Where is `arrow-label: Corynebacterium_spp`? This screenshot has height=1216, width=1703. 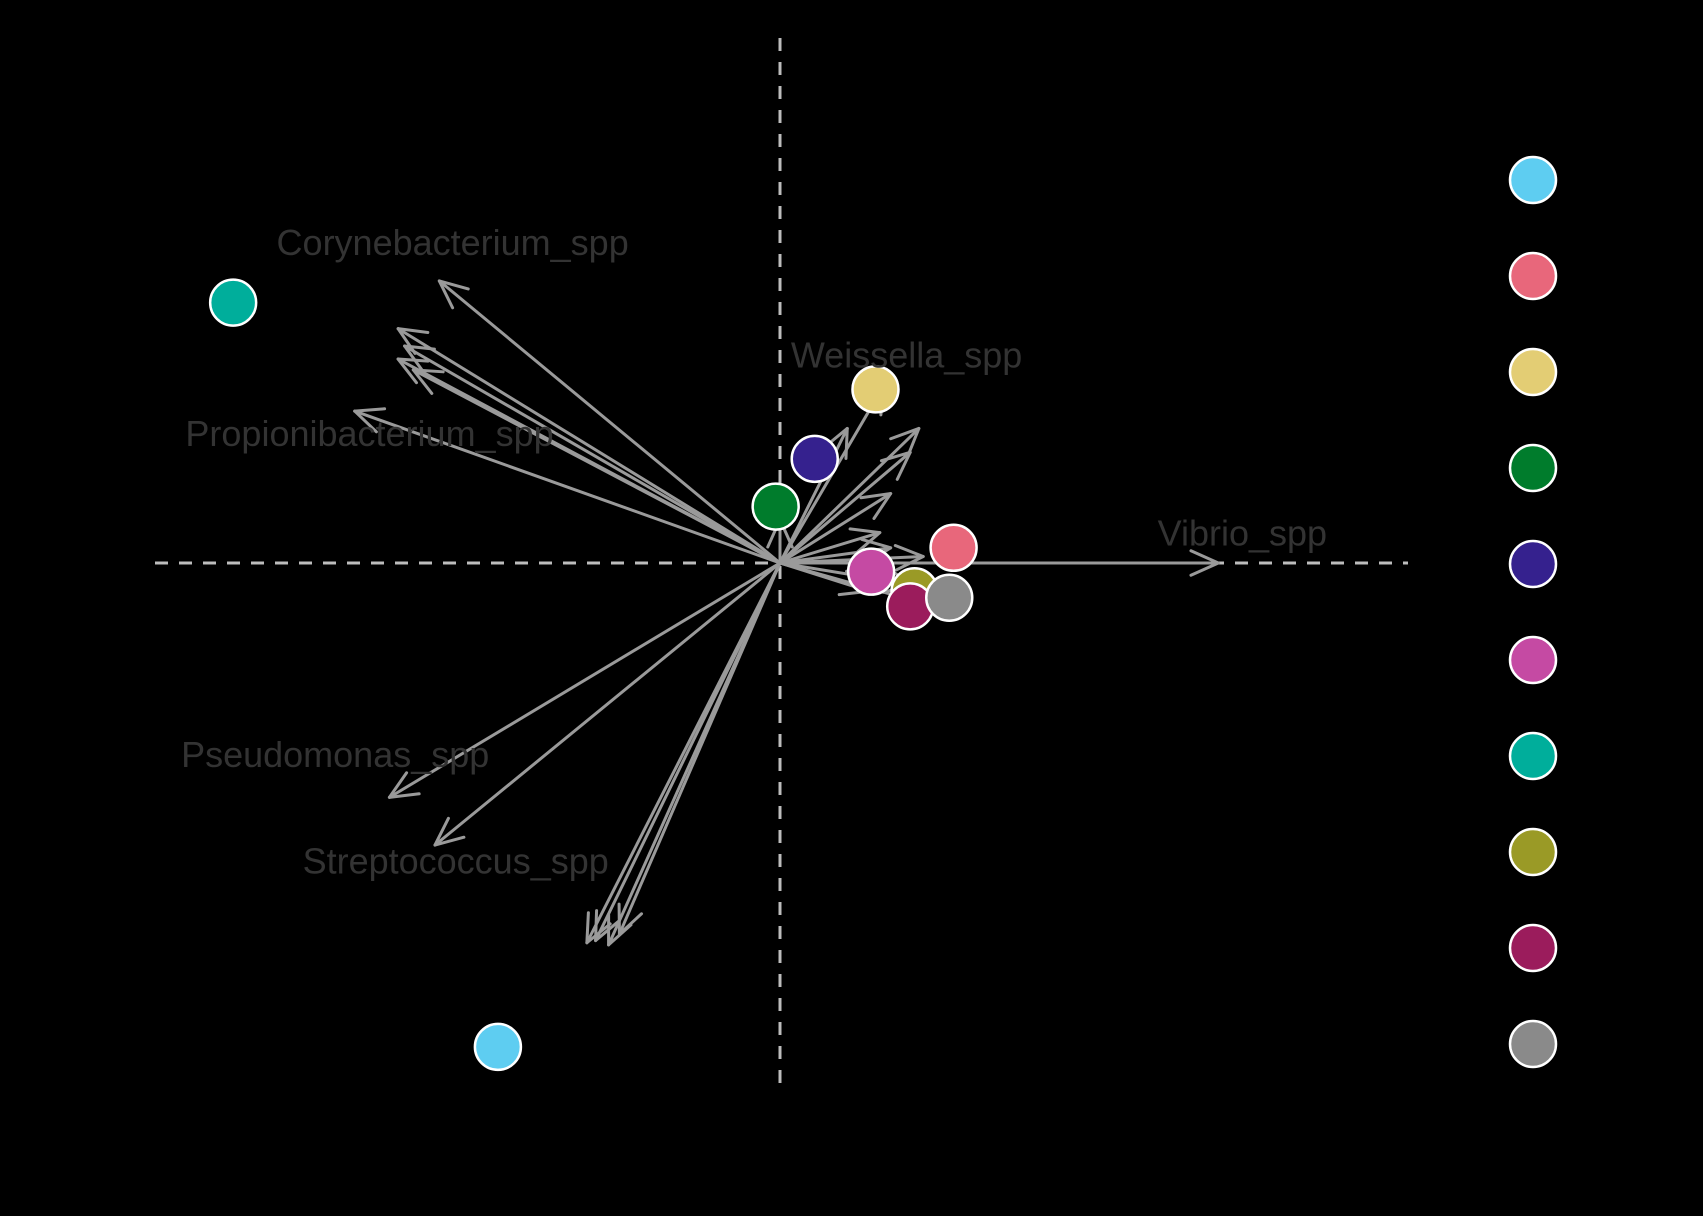
arrow-label: Corynebacterium_spp is located at coordinates (453, 242).